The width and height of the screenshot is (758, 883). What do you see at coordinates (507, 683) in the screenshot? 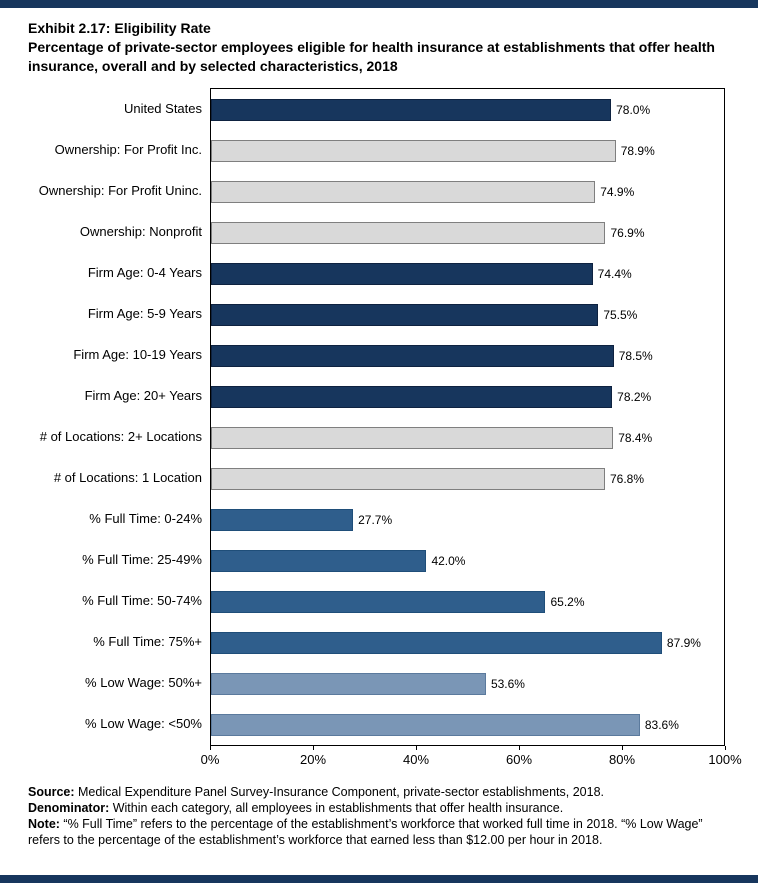
I see `bar-value-label: 53.6%` at bounding box center [507, 683].